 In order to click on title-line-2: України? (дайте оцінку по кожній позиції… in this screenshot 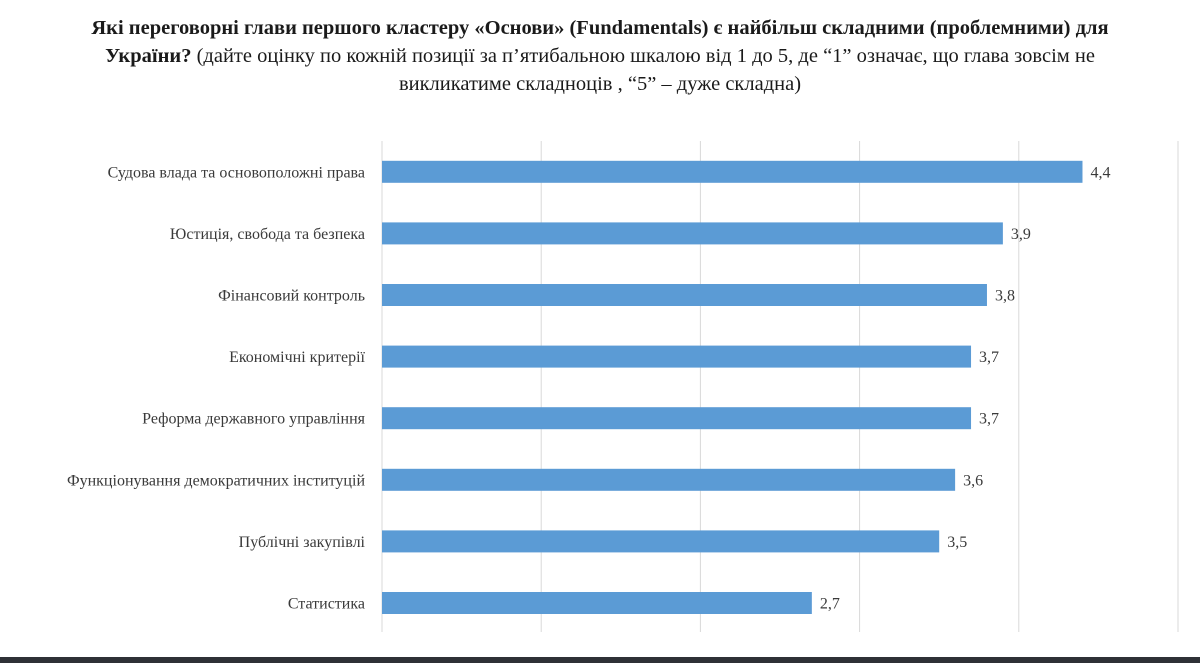, I will do `click(600, 56)`.